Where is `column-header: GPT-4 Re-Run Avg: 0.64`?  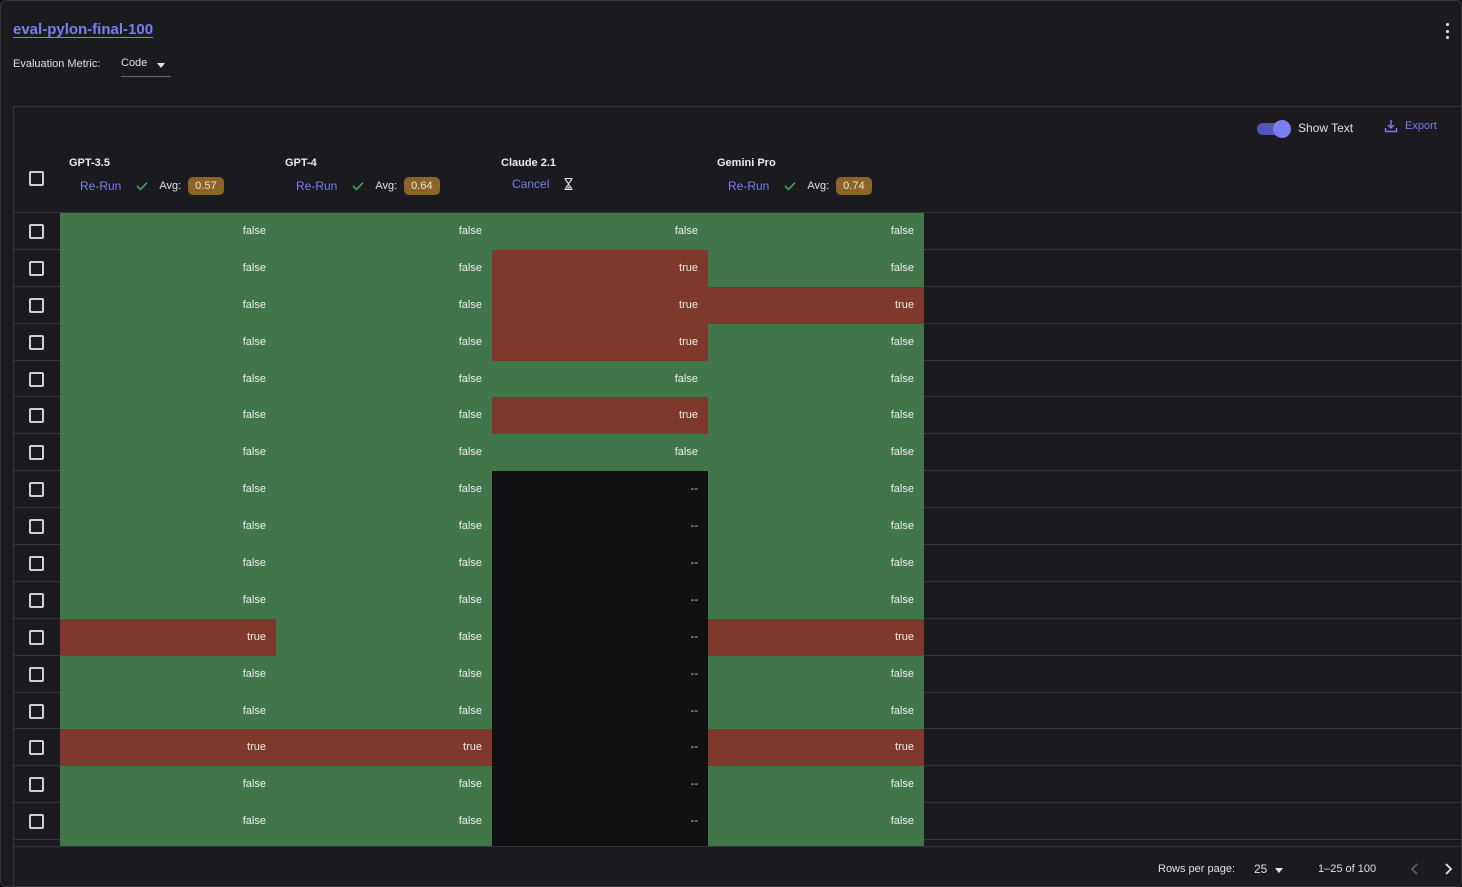
column-header: GPT-4 Re-Run Avg: 0.64 is located at coordinates (384, 176).